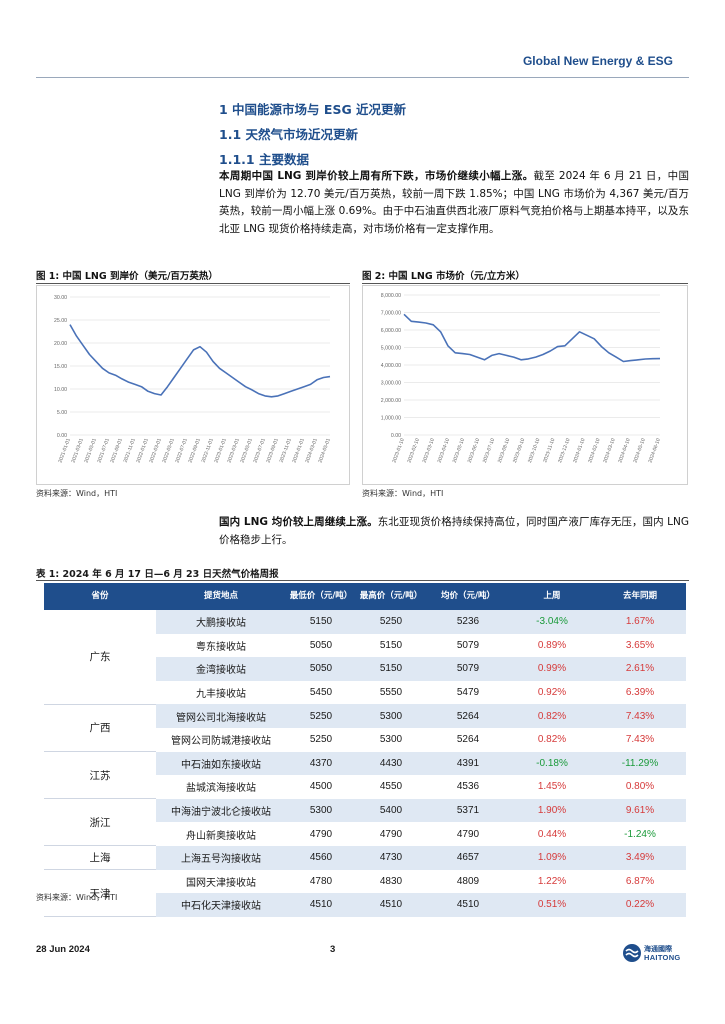 Image resolution: width=725 pixels, height=1024 pixels. I want to click on max-price-cell: 4790, so click(391, 834).